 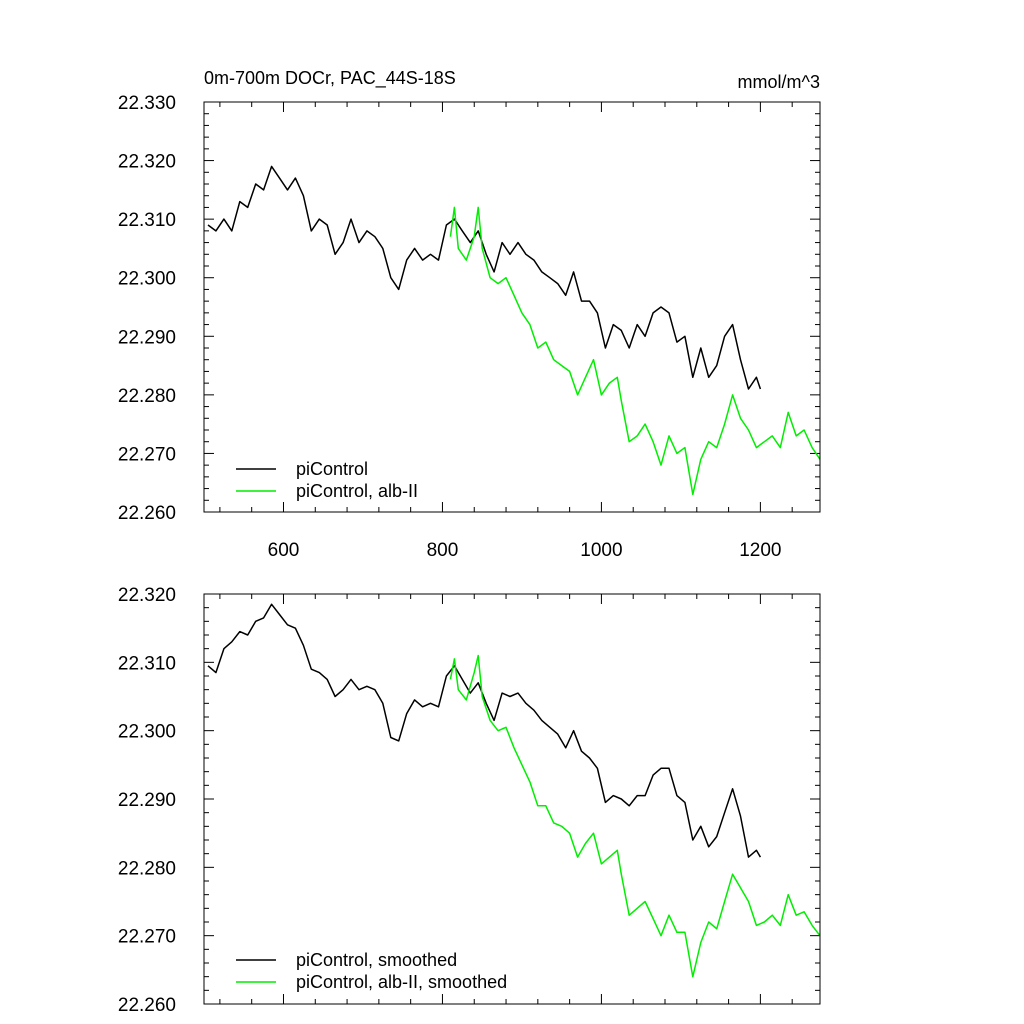 I want to click on legend-label-picontrol: piControl, so click(x=332, y=469).